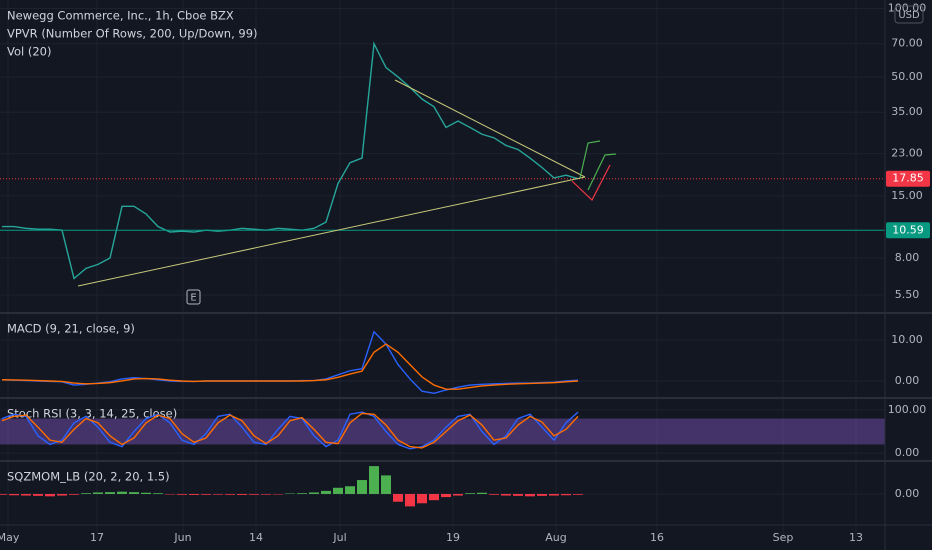 This screenshot has width=932, height=550. What do you see at coordinates (71, 329) in the screenshot?
I see `pane-title: MACD (9, 21, close, 9)` at bounding box center [71, 329].